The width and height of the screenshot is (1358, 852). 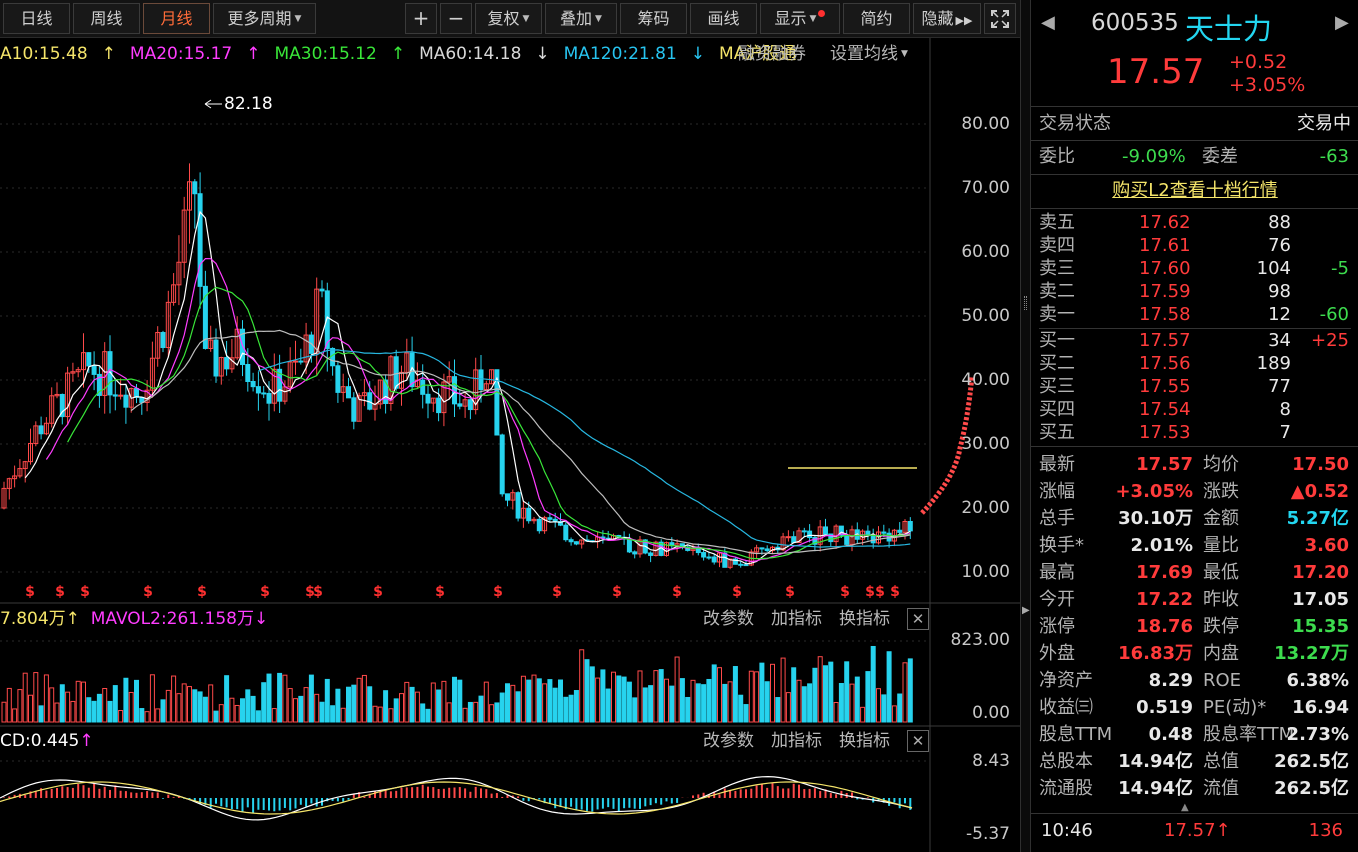 What do you see at coordinates (106, 18) in the screenshot?
I see `week-period-button: 周线` at bounding box center [106, 18].